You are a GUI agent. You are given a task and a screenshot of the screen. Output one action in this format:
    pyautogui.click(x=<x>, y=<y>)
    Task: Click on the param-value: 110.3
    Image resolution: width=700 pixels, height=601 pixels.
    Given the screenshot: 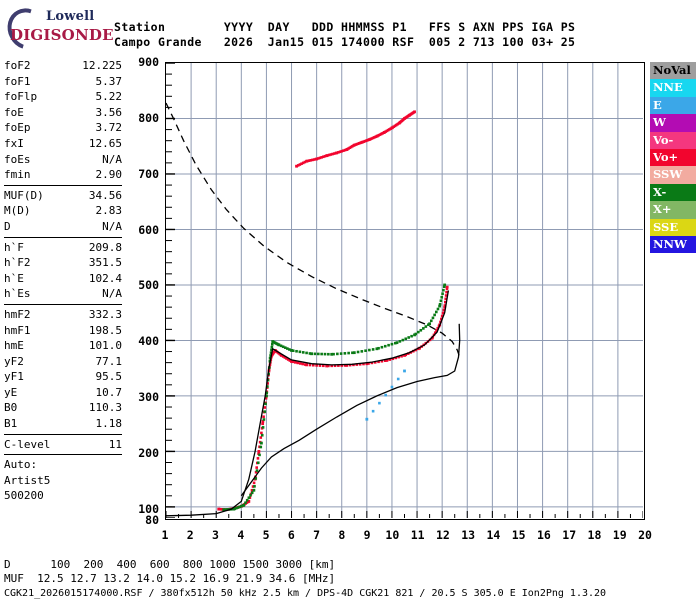 What is the action you would take?
    pyautogui.click(x=105, y=408)
    